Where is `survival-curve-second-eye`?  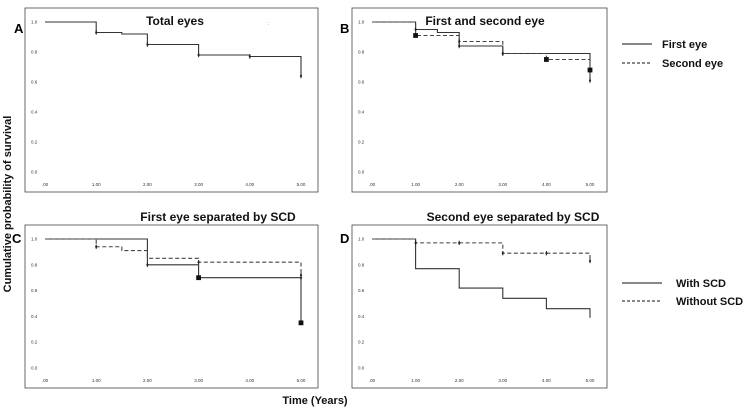 survival-curve-second-eye is located at coordinates (481, 45).